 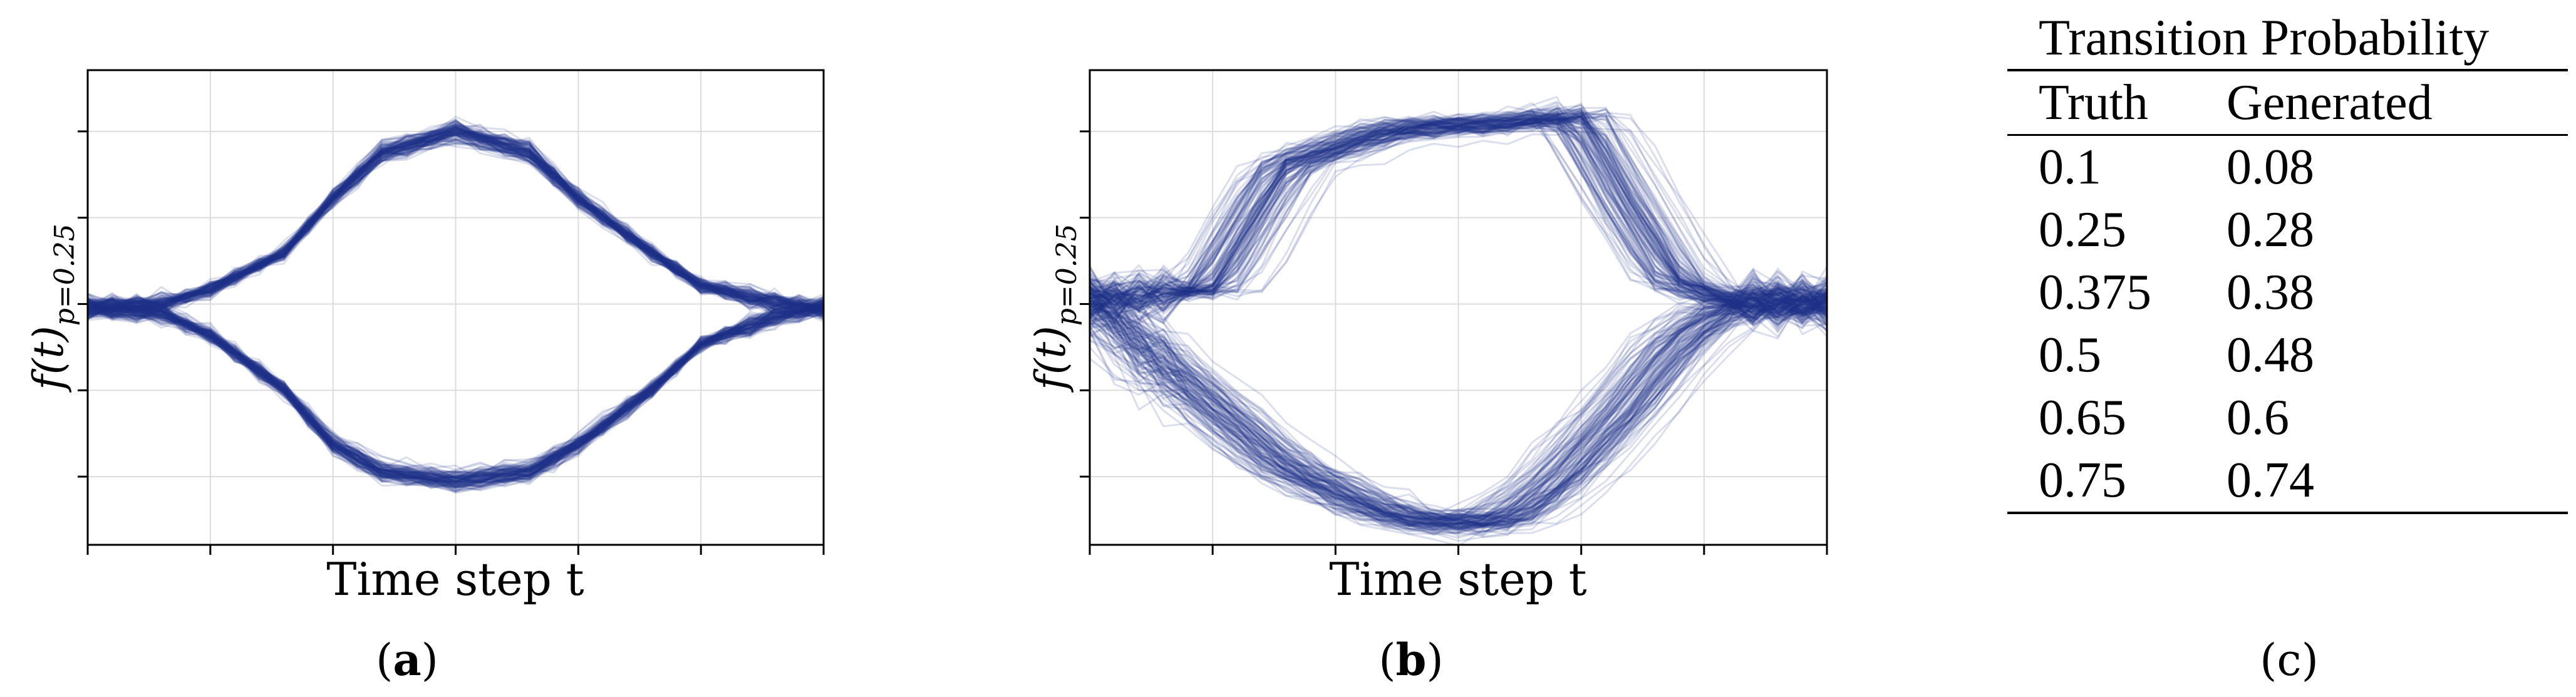 I want to click on cell-truth: 0.375, so click(x=2095, y=293).